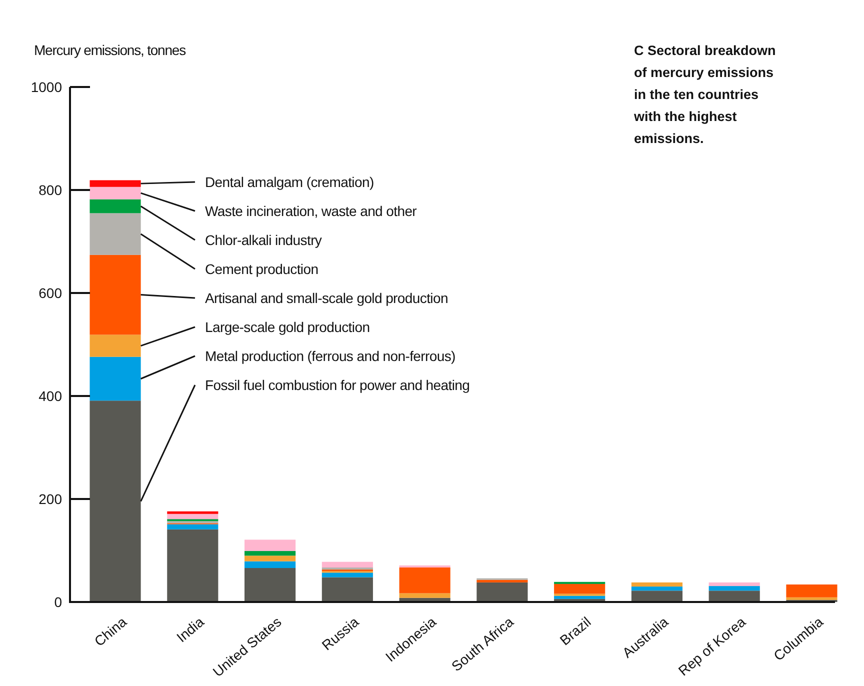 This screenshot has height=686, width=864. I want to click on y-tick-label: 800, so click(50, 190).